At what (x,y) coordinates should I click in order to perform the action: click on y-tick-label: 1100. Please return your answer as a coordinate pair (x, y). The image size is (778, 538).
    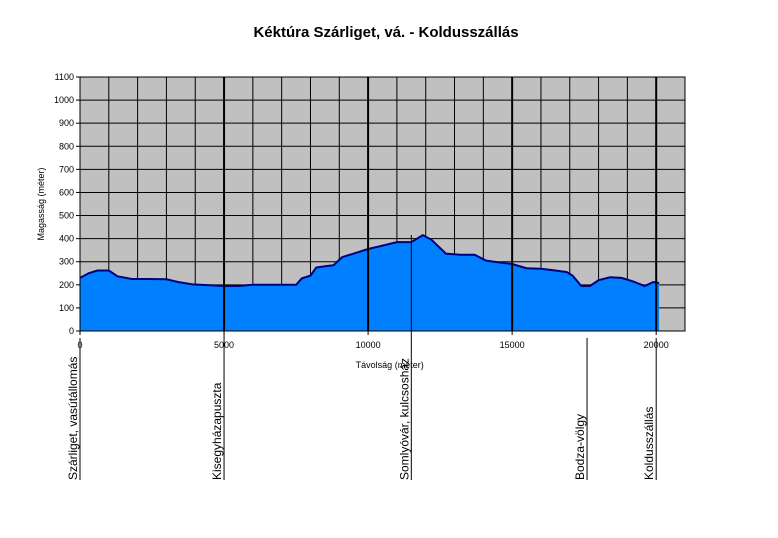
    Looking at the image, I should click on (64, 77).